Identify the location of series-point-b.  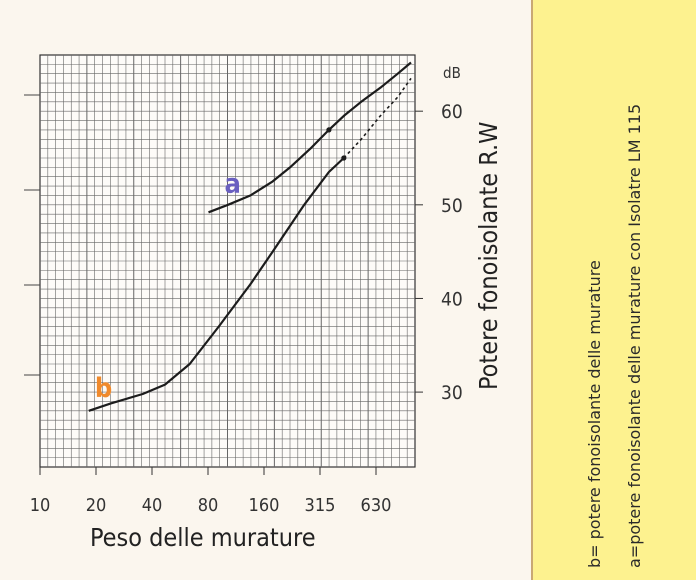
(344, 158).